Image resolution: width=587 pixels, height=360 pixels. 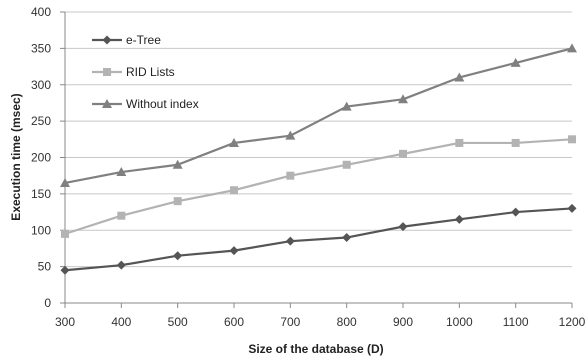 I want to click on x-tick-label: 400, so click(x=121, y=322).